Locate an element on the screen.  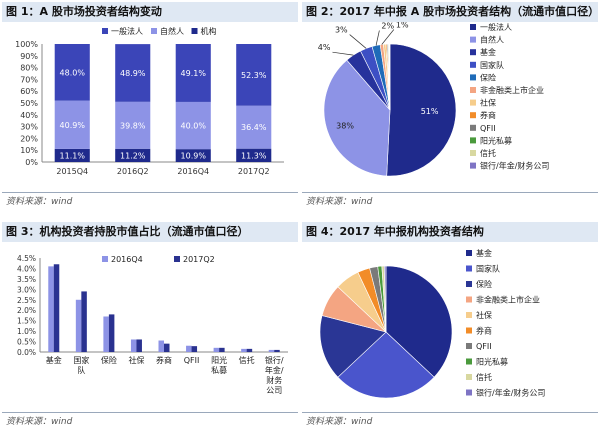
panel-2-source: 资料来源：wind is located at coordinates (339, 202).